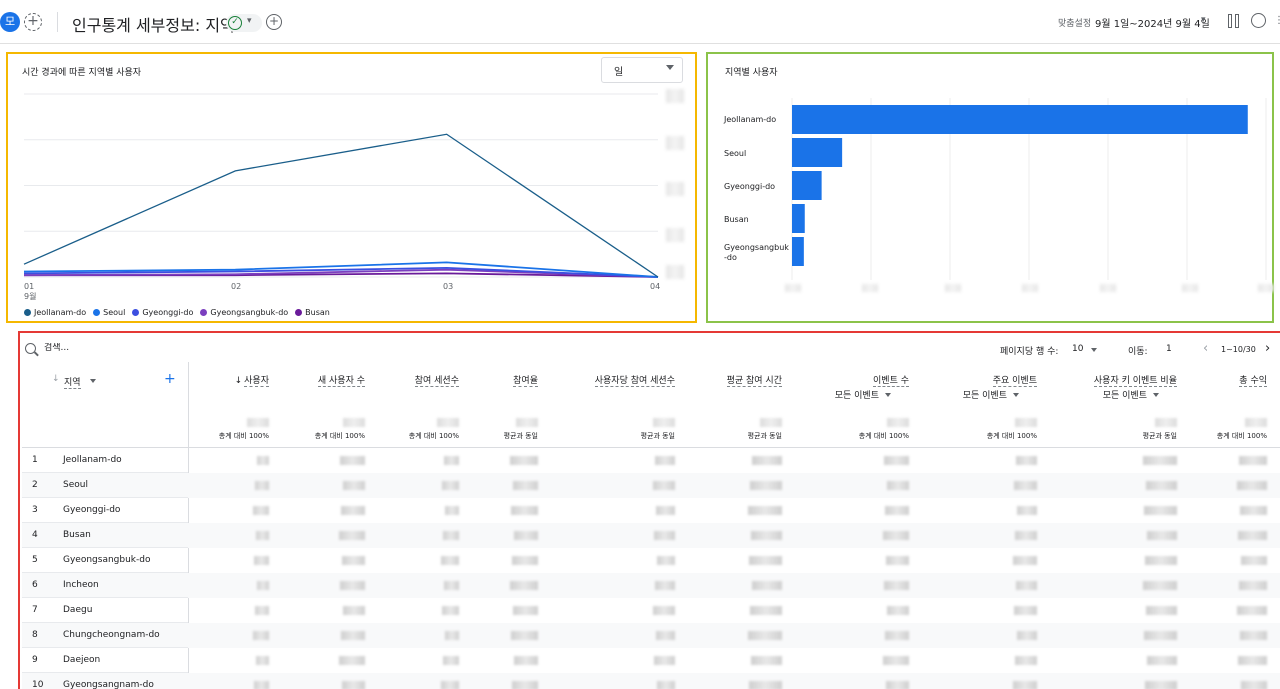 This screenshot has width=1280, height=689. I want to click on page-title: 인구통계 세부정보: 지역, so click(153, 25).